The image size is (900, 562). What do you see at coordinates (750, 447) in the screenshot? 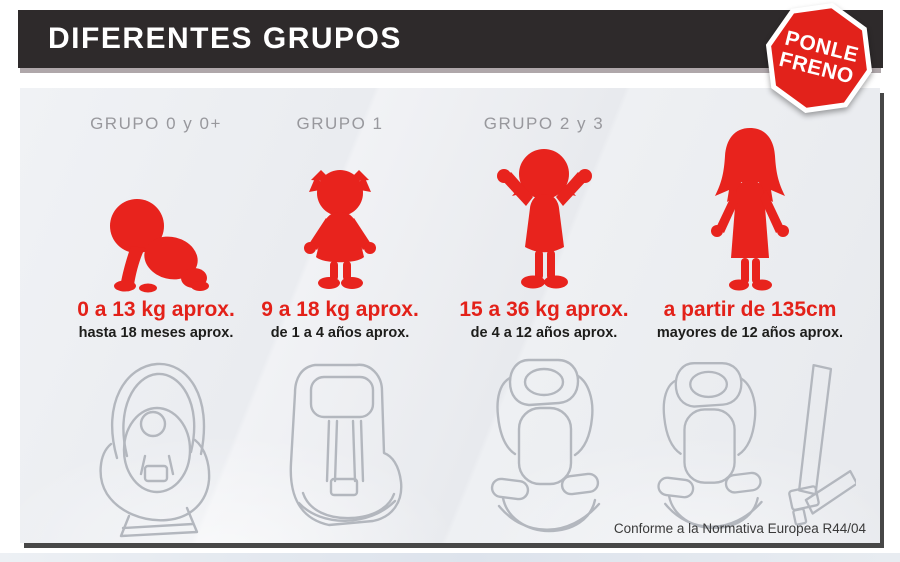
I see `booster-with-seatbelt-icon` at bounding box center [750, 447].